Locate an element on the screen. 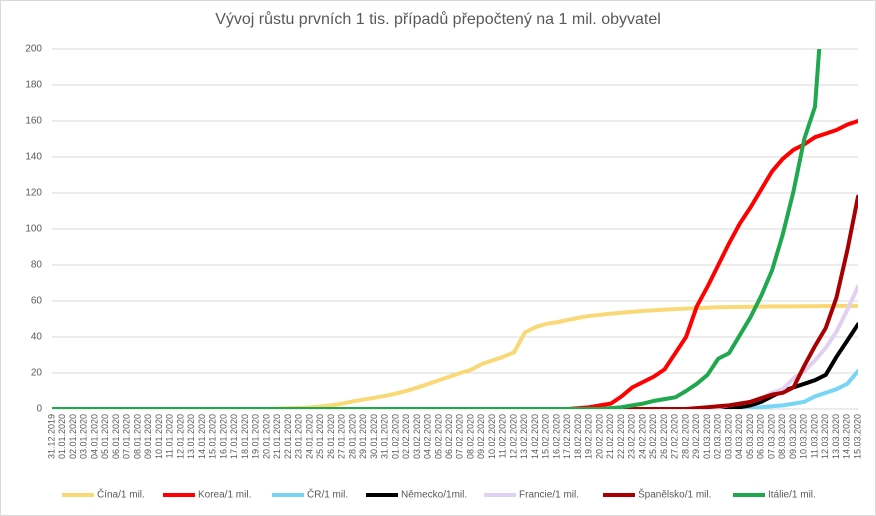 The height and width of the screenshot is (516, 876). x-tick-label: 02.02.2020 is located at coordinates (406, 436).